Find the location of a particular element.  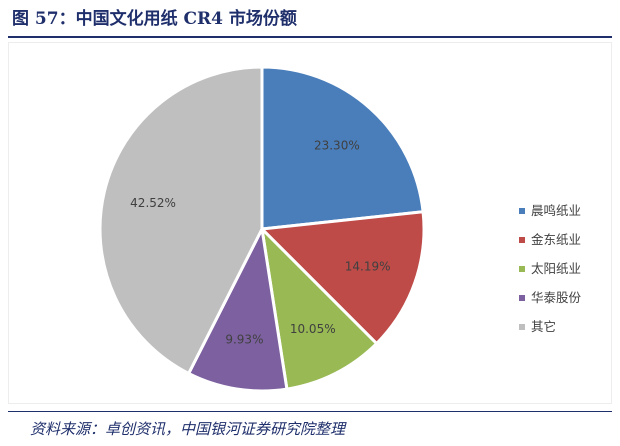

pie-slice-jindong is located at coordinates (343, 278).